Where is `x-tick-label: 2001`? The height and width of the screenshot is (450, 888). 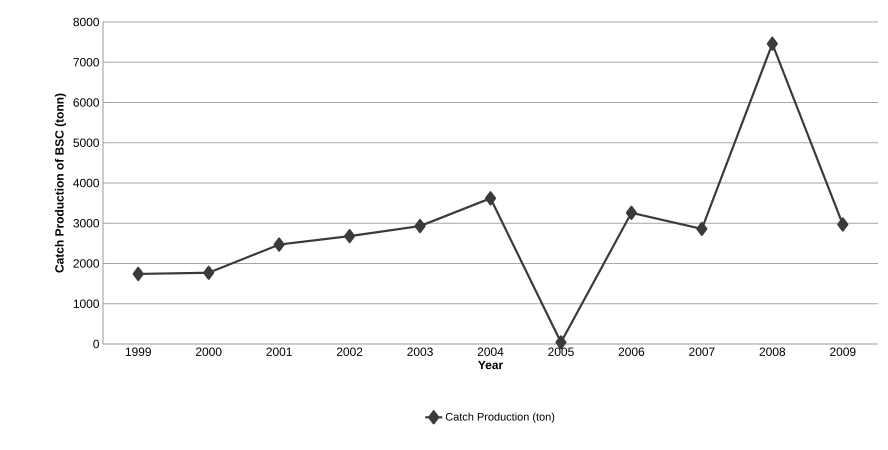
x-tick-label: 2001 is located at coordinates (279, 352).